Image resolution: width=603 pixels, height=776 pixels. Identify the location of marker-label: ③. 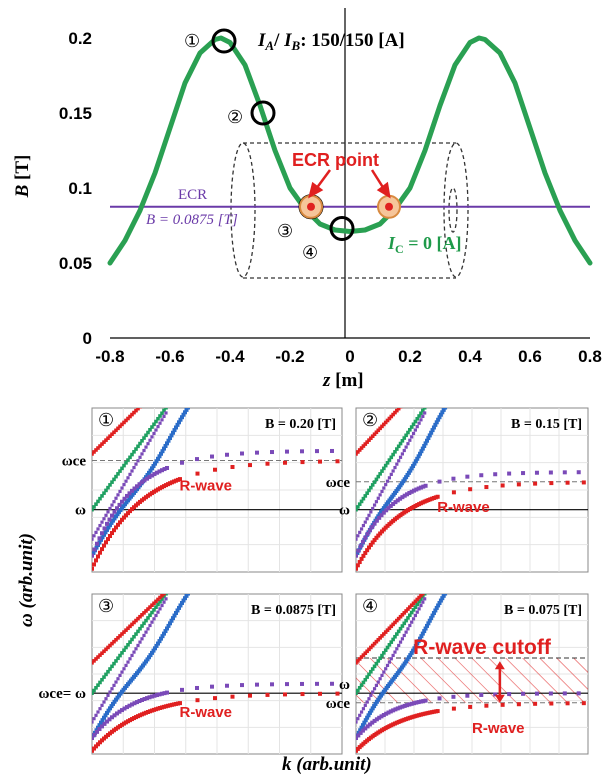
(285, 231).